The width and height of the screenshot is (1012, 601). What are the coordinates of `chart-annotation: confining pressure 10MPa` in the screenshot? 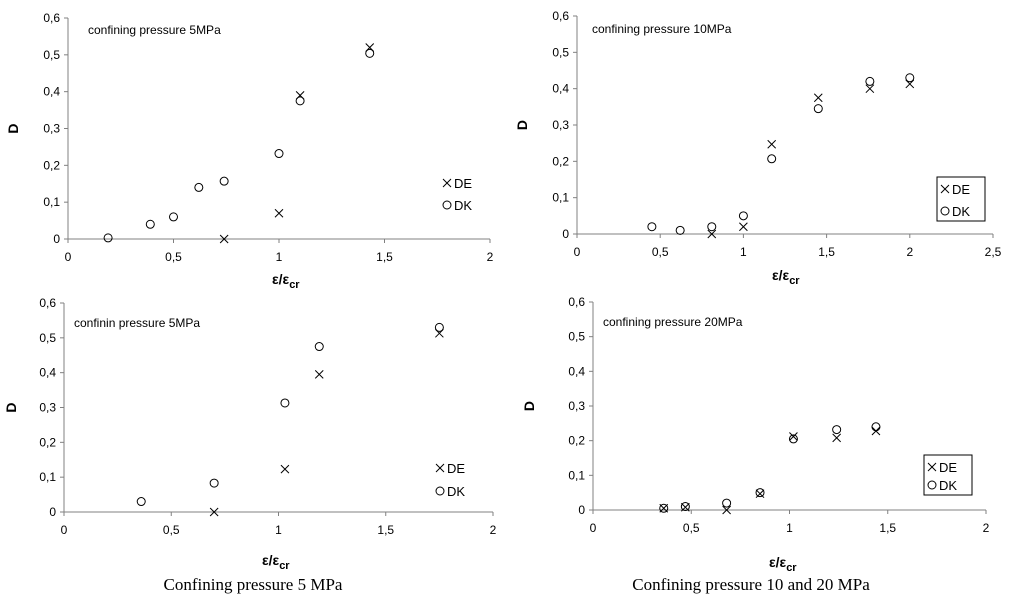 It's located at (662, 29).